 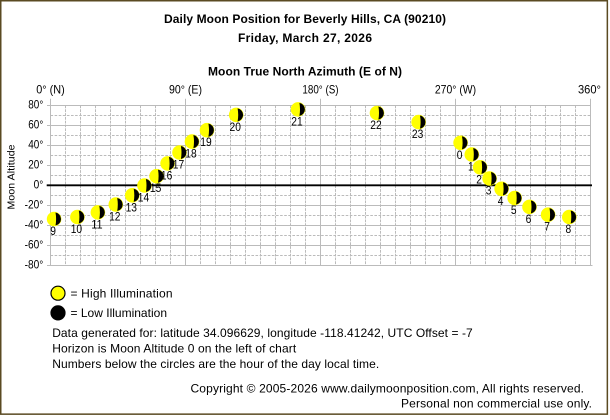 What do you see at coordinates (34, 225) in the screenshot?
I see `svg-text: -40°` at bounding box center [34, 225].